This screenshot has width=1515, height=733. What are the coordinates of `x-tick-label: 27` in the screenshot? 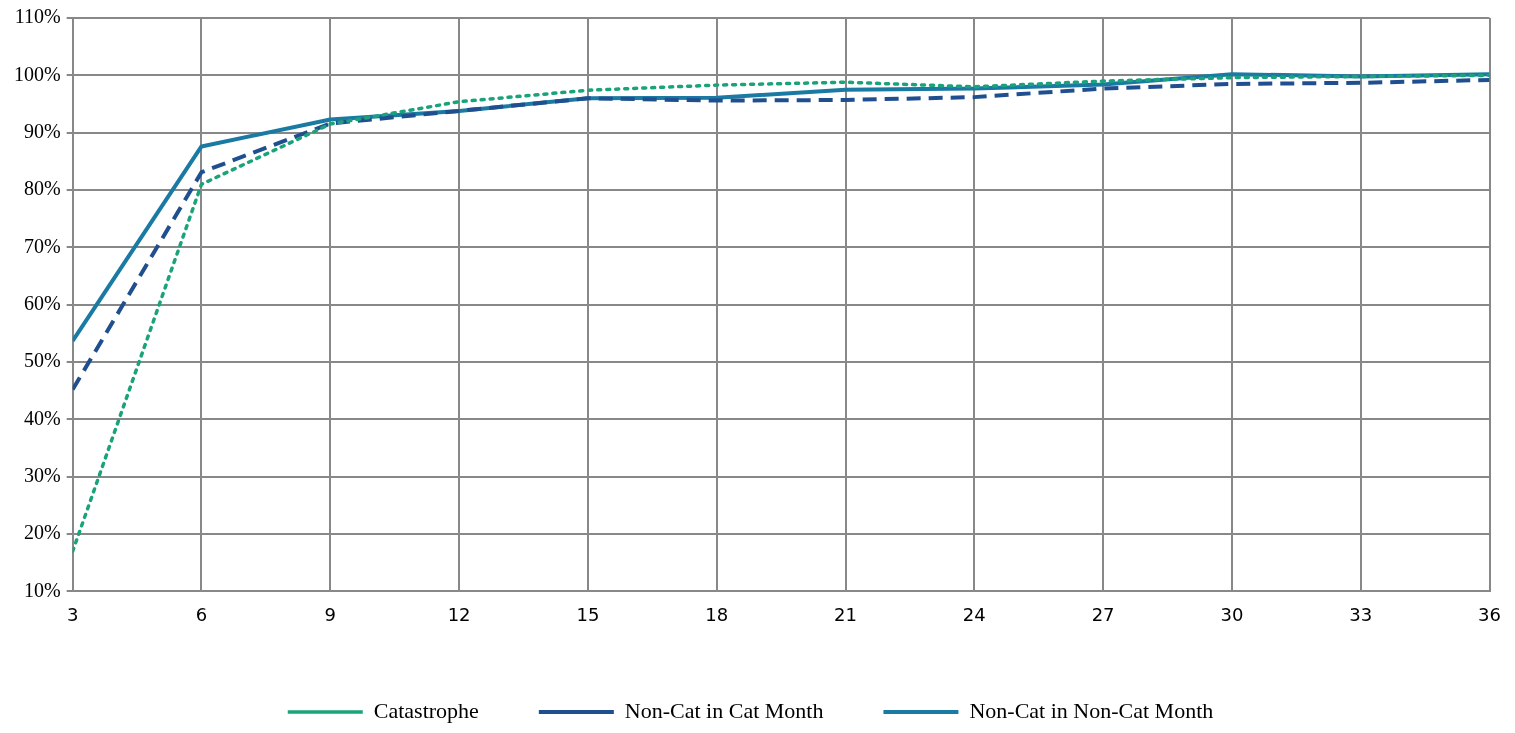 It's located at (1103, 614).